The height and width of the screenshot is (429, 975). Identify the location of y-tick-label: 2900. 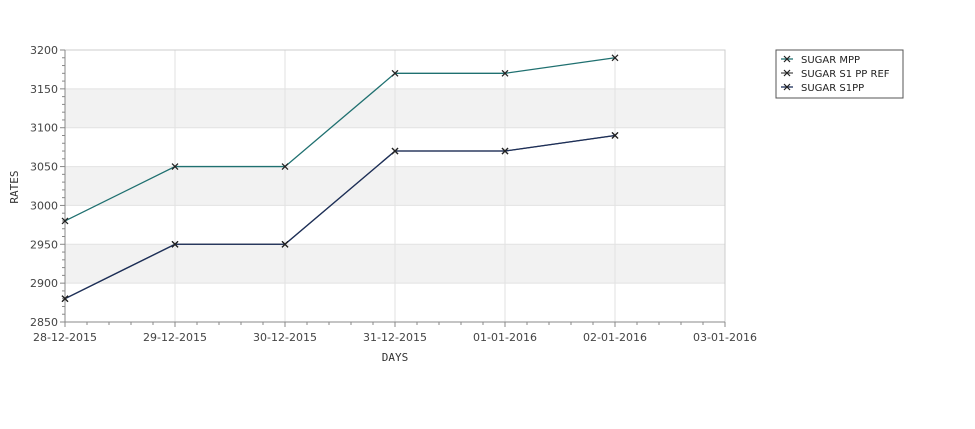
(44, 283).